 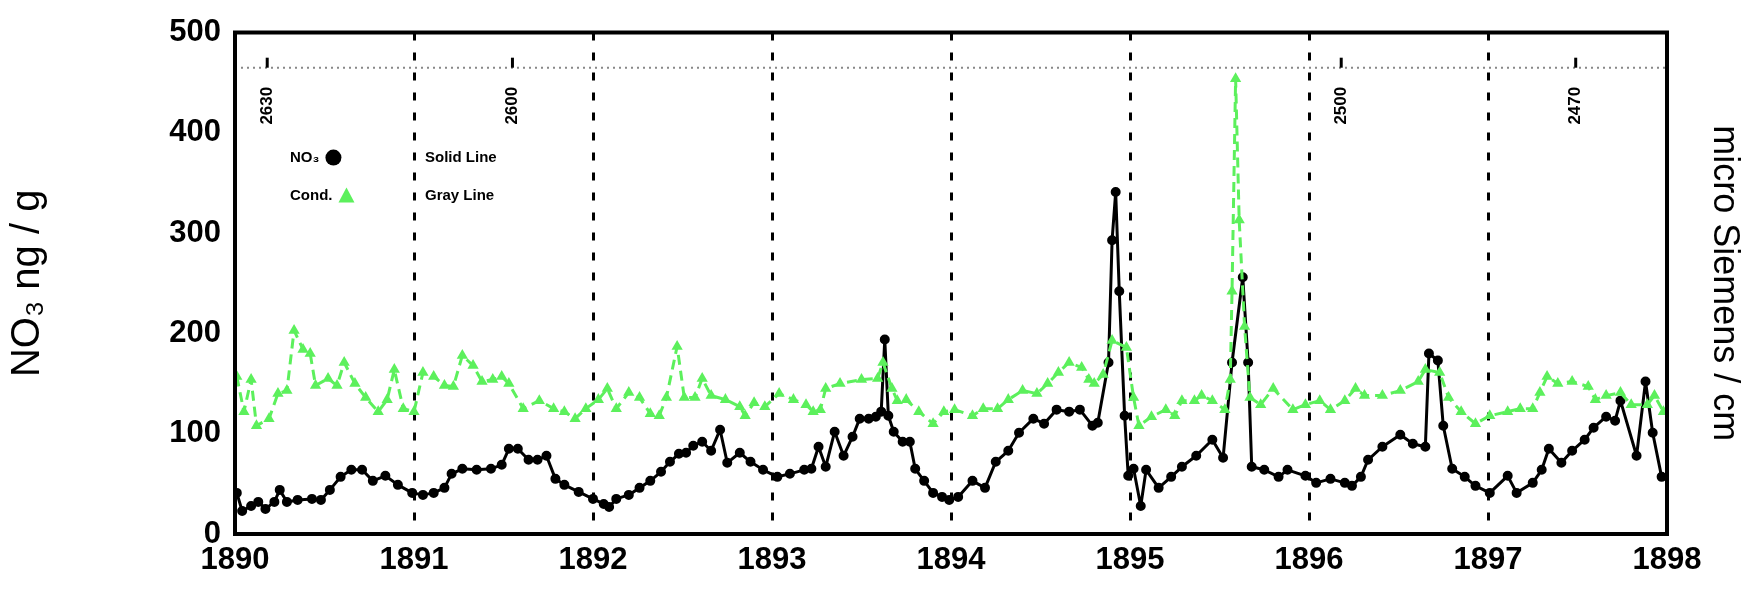 I want to click on x-tick-label: 1898, so click(x=1667, y=559).